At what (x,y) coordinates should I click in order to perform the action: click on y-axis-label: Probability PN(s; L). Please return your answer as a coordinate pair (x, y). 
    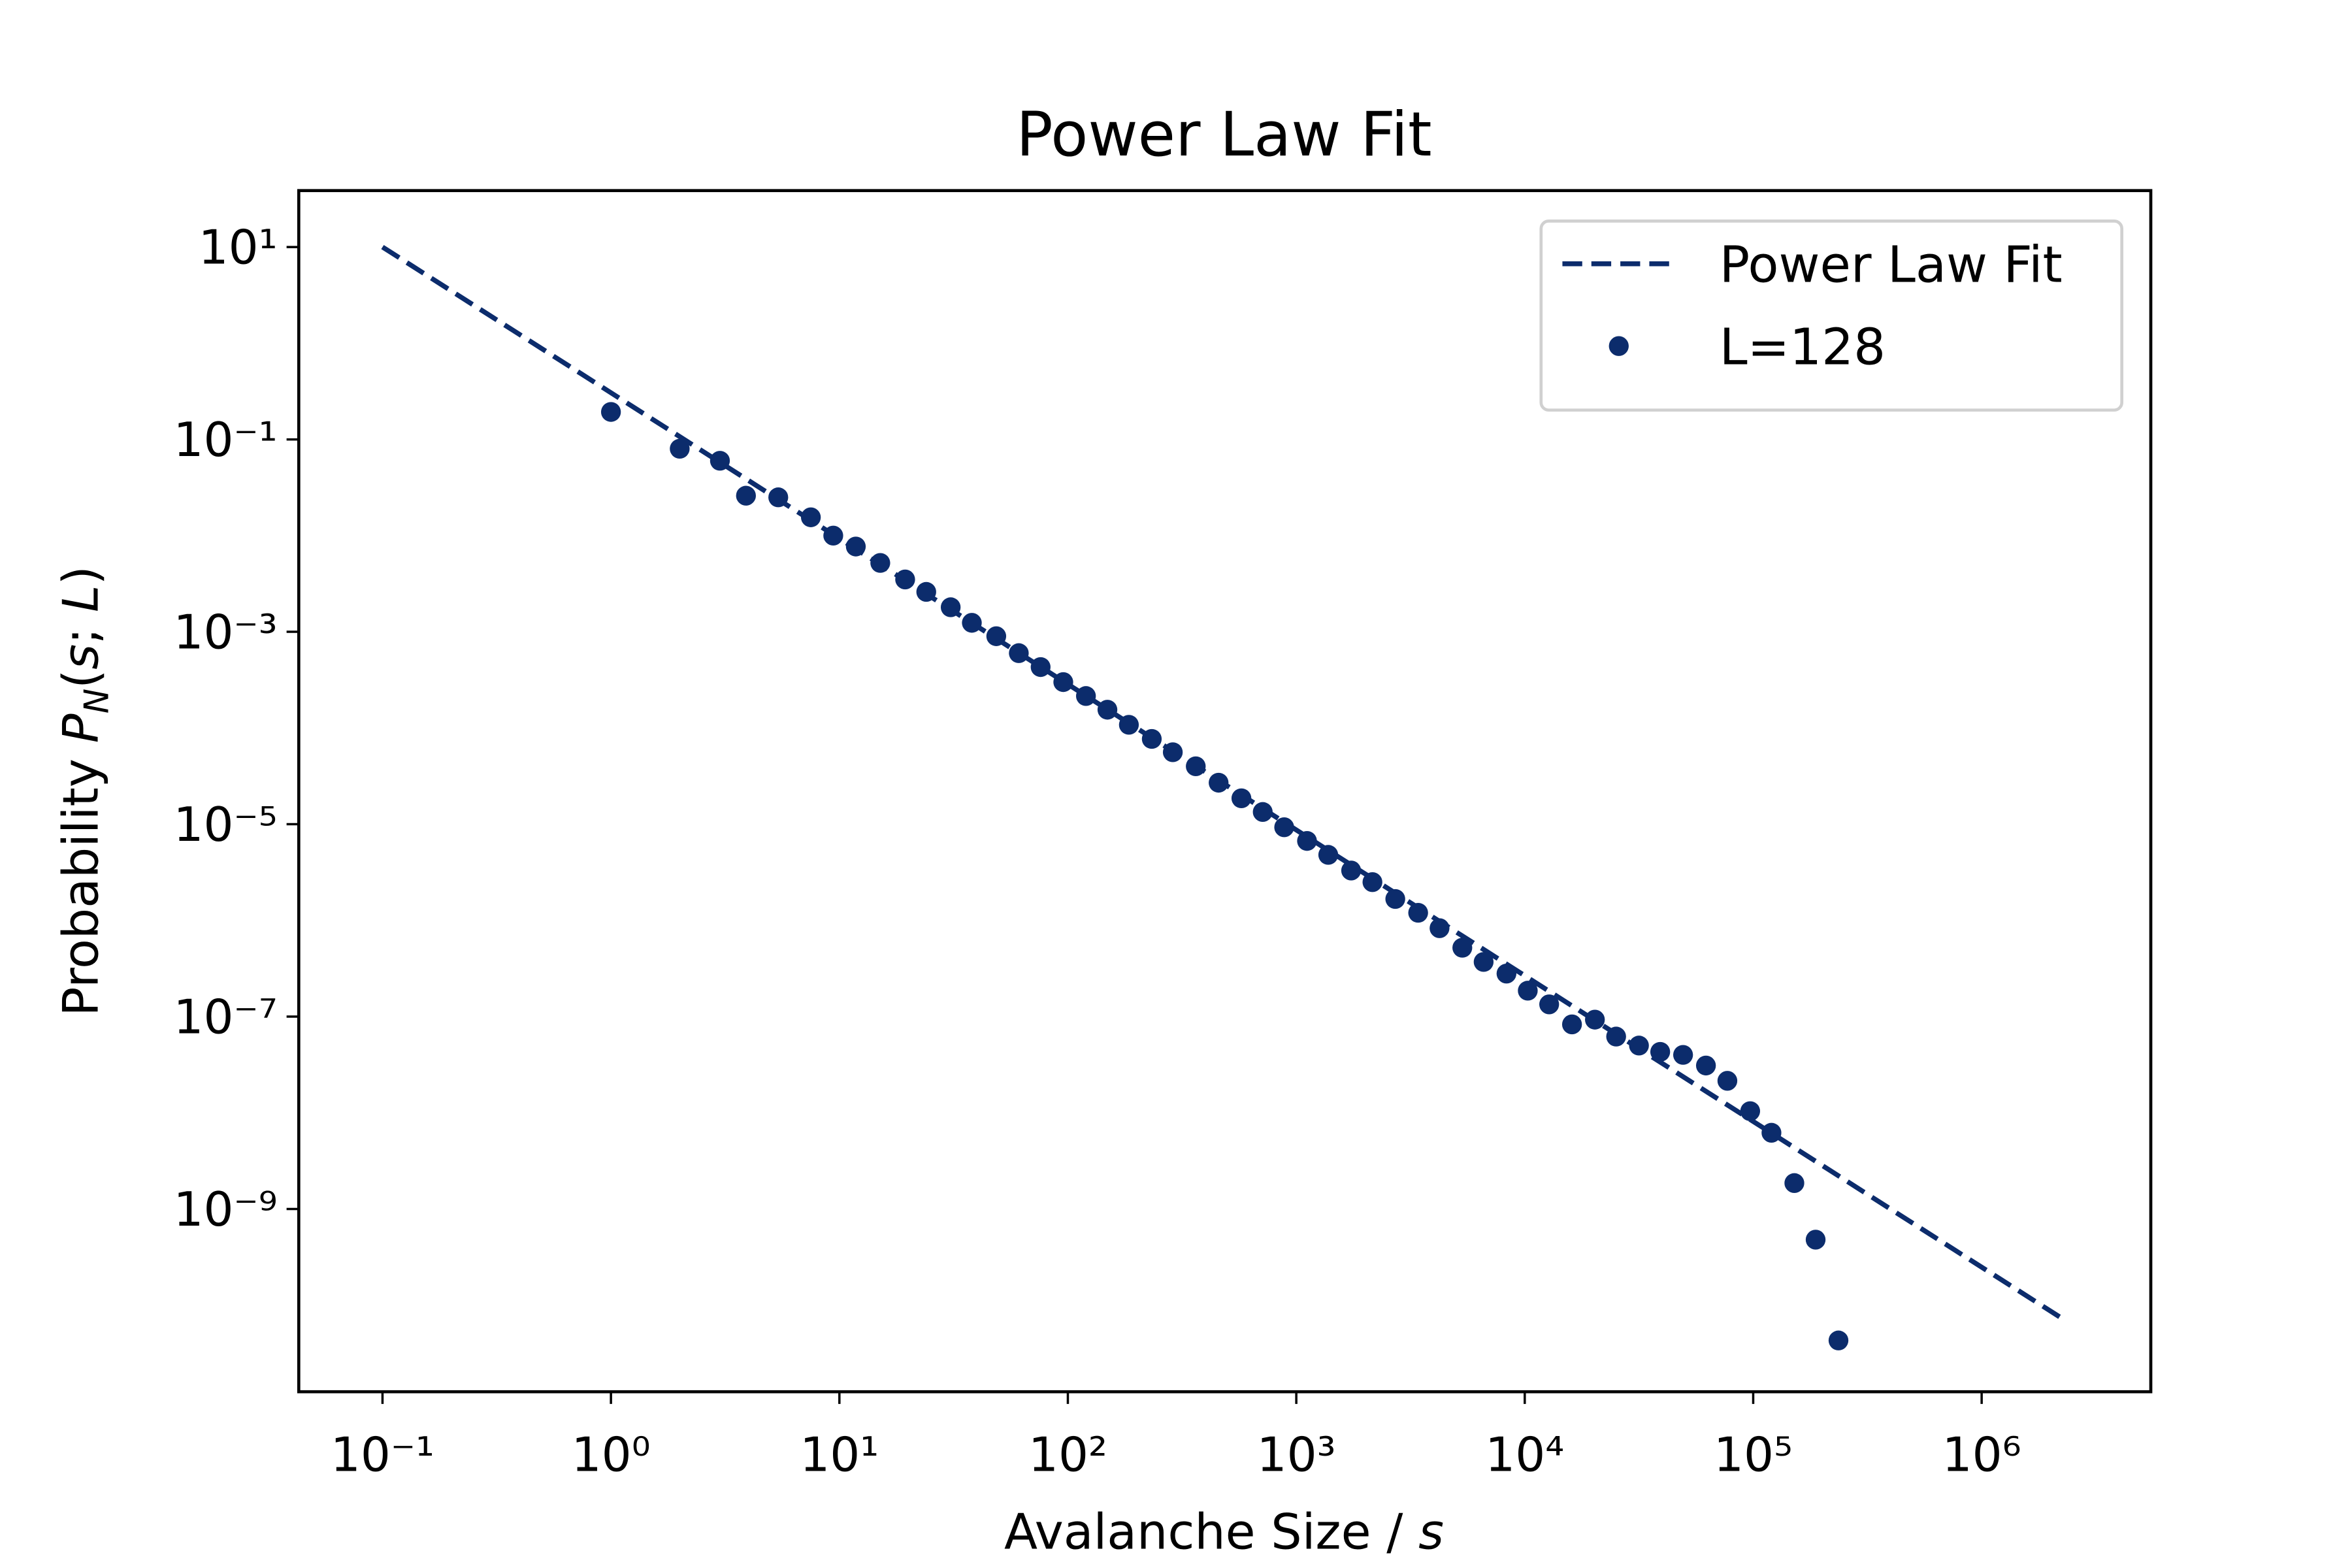
    Looking at the image, I should click on (84, 791).